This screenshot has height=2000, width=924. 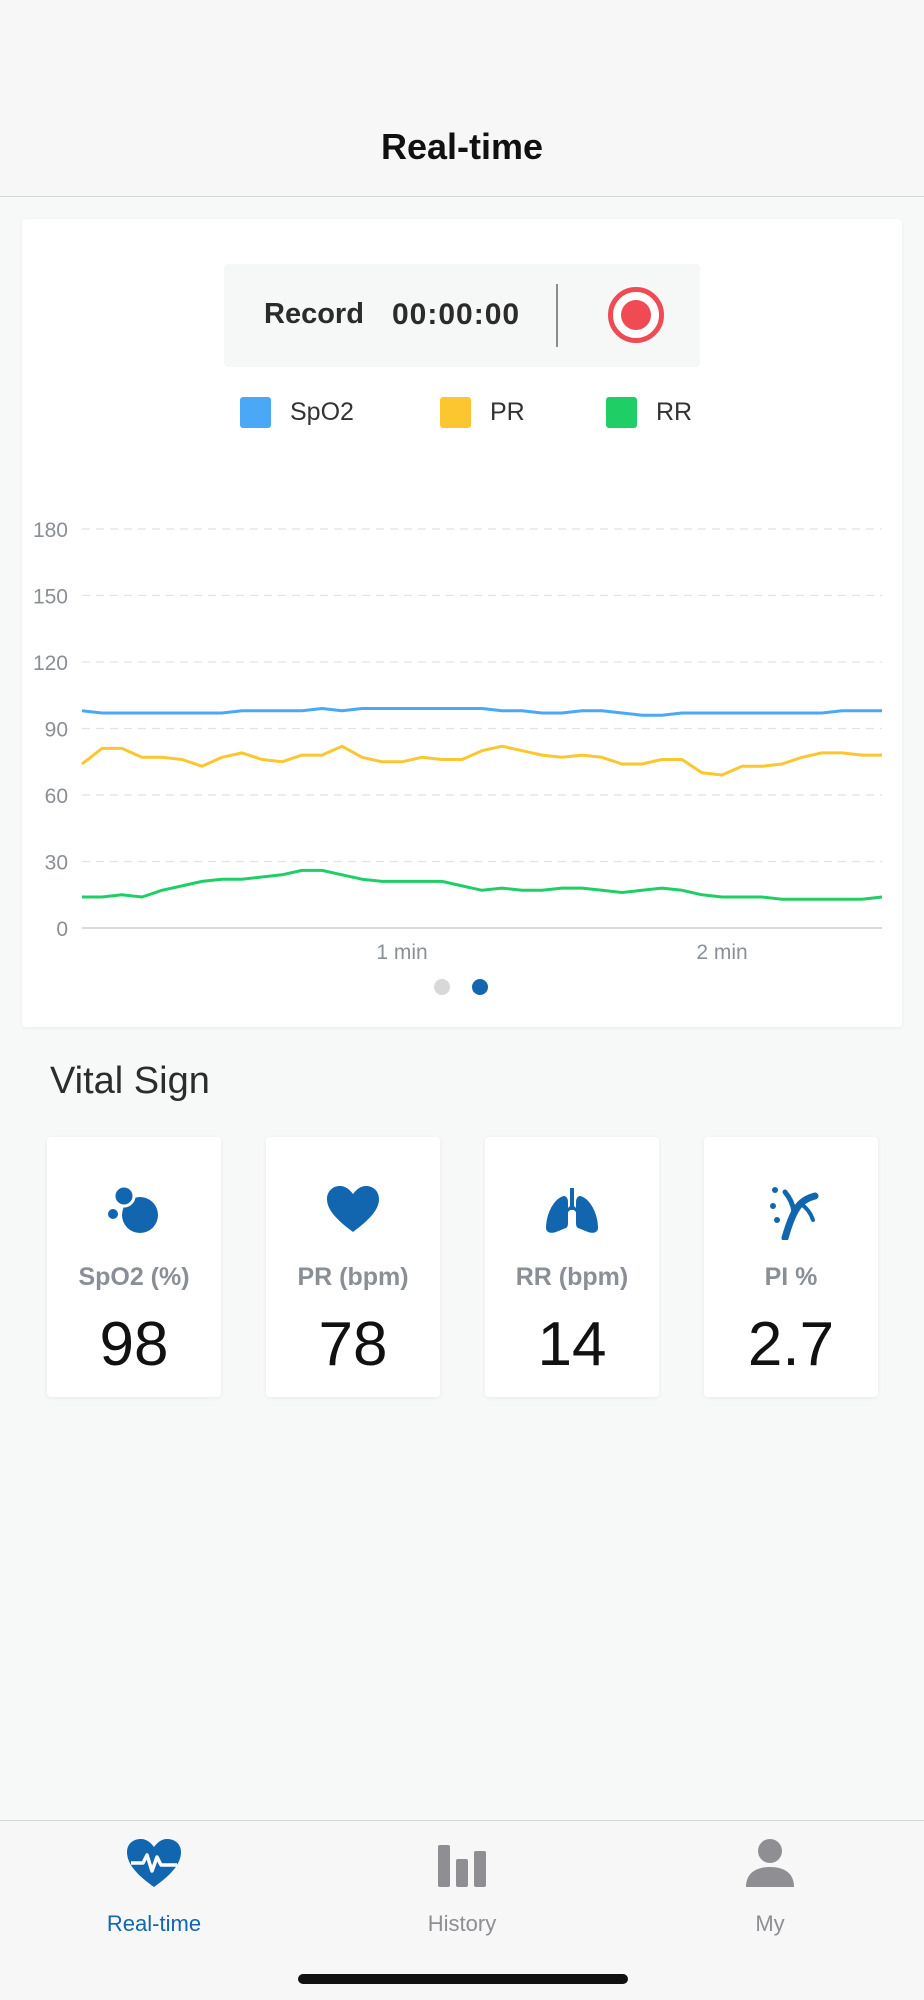 I want to click on record-dot-icon, so click(x=636, y=315).